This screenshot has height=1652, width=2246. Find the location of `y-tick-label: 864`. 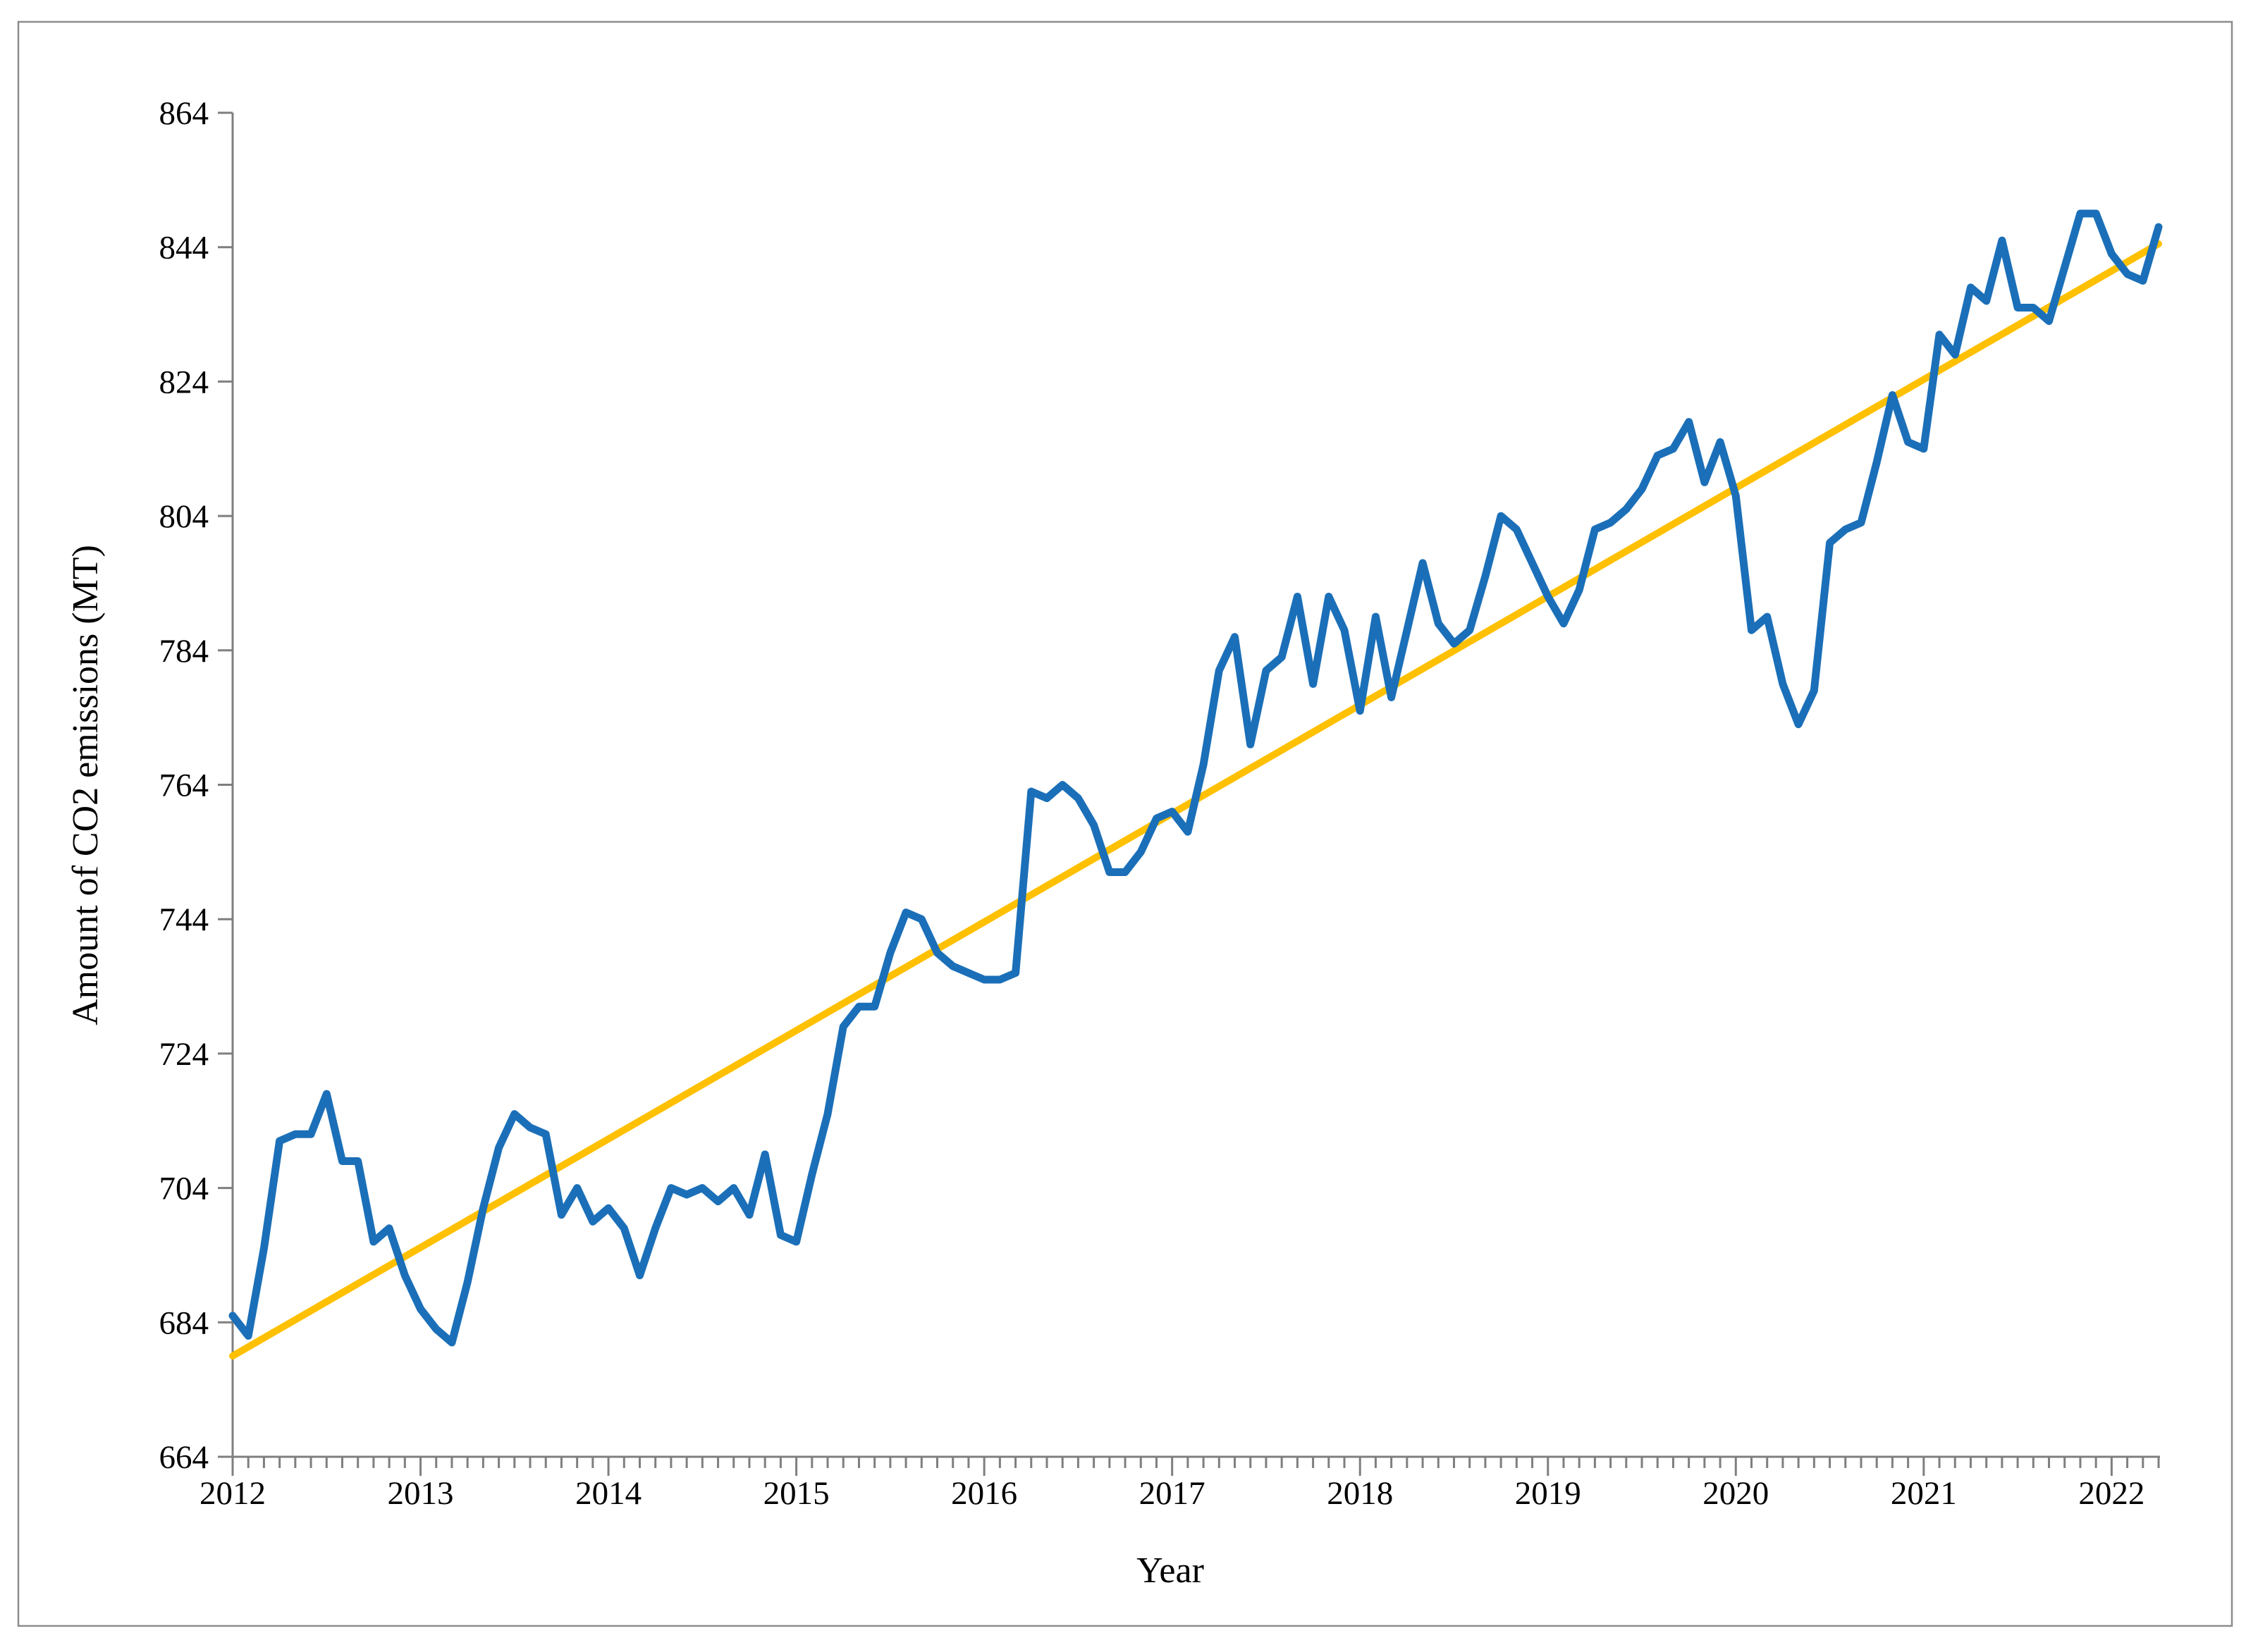

y-tick-label: 864 is located at coordinates (184, 113).